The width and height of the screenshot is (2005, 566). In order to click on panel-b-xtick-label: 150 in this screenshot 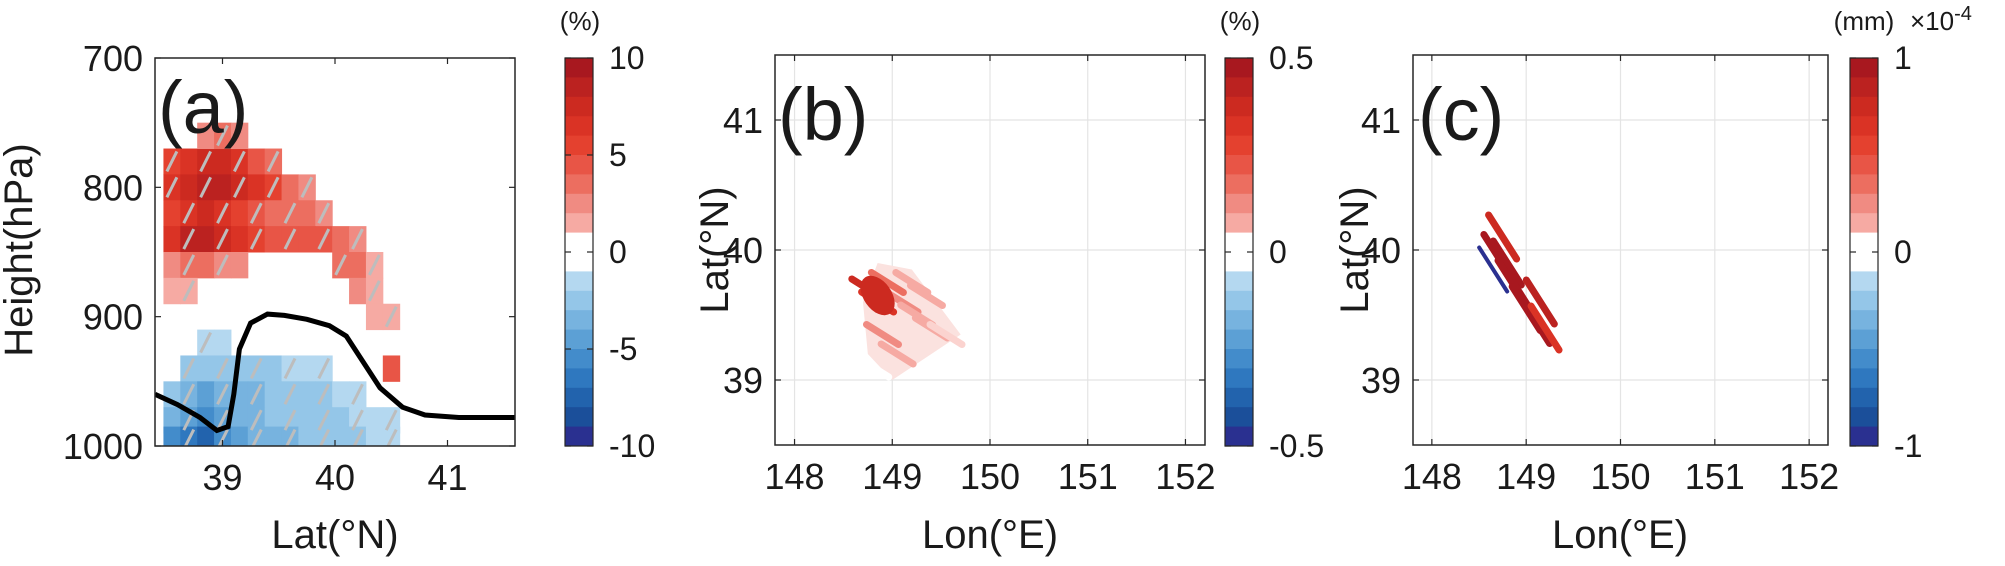, I will do `click(990, 476)`.